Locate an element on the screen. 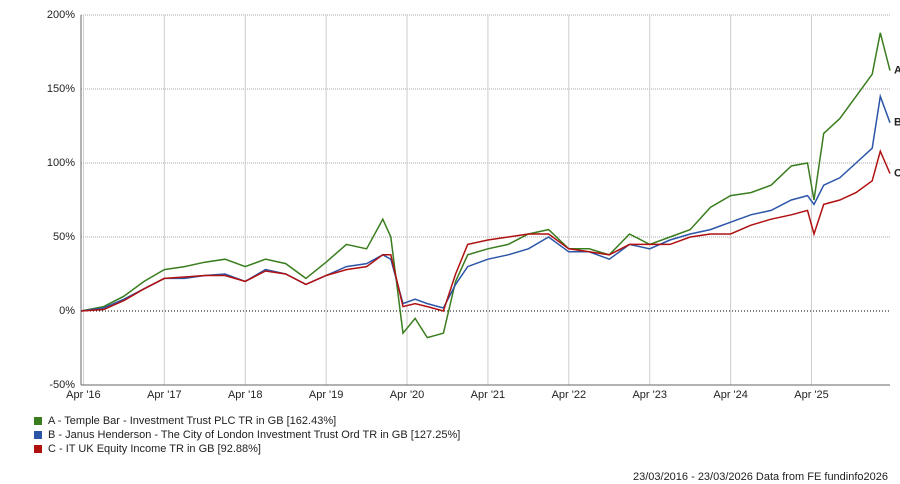 The height and width of the screenshot is (484, 900). x-tick-label: Apr '16 is located at coordinates (83, 395).